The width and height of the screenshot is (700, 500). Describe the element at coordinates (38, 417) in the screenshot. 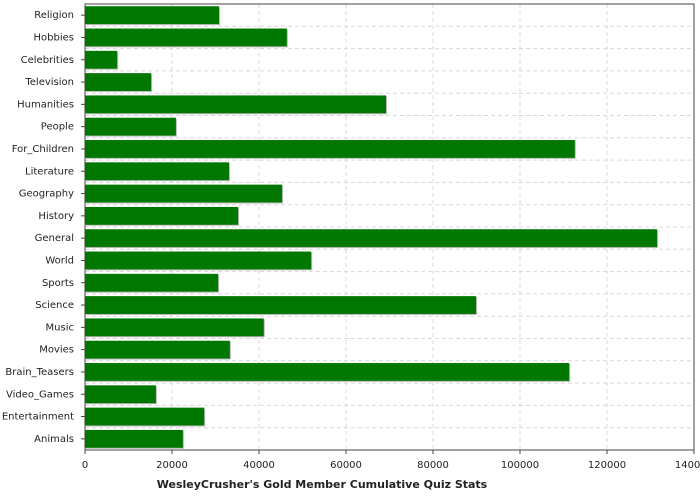

I see `y-tick-label: Entertainment` at that location.